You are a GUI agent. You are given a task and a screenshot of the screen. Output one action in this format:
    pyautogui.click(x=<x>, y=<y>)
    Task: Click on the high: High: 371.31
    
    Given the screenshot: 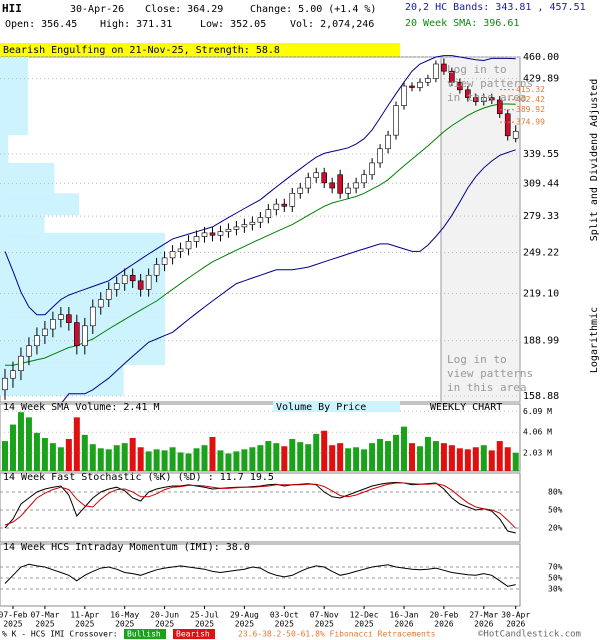 What is the action you would take?
    pyautogui.click(x=136, y=24)
    